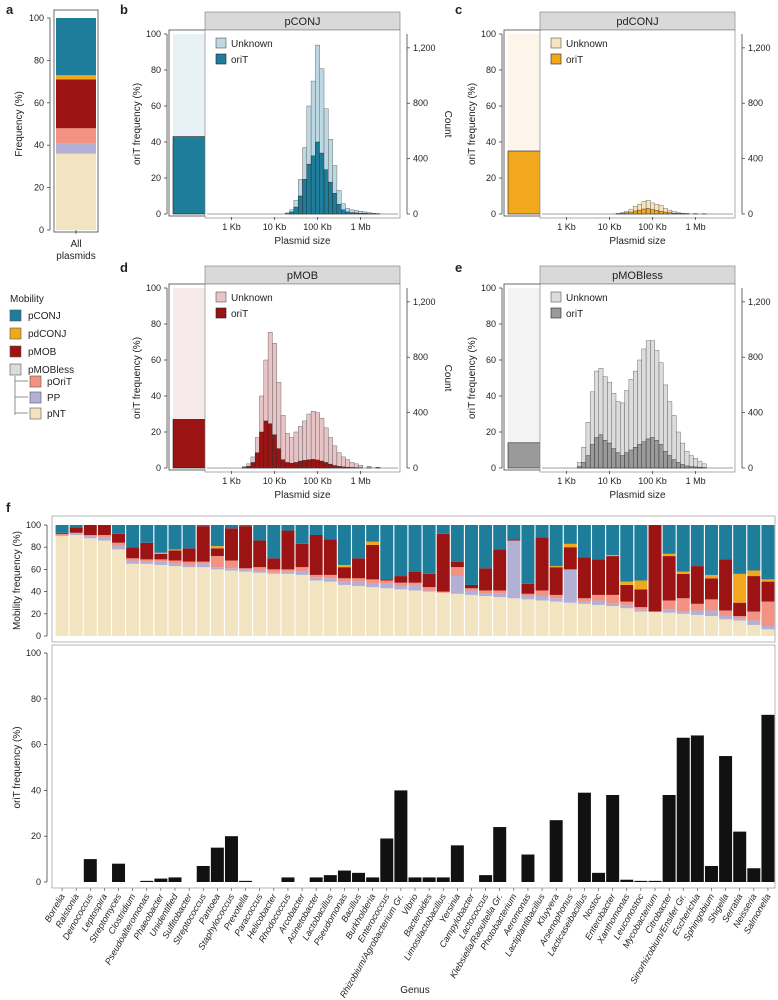 Image resolution: width=778 pixels, height=1000 pixels. What do you see at coordinates (156, 142) in the screenshot?
I see `panel-pCONJ-left-tick-label: 40` at bounding box center [156, 142].